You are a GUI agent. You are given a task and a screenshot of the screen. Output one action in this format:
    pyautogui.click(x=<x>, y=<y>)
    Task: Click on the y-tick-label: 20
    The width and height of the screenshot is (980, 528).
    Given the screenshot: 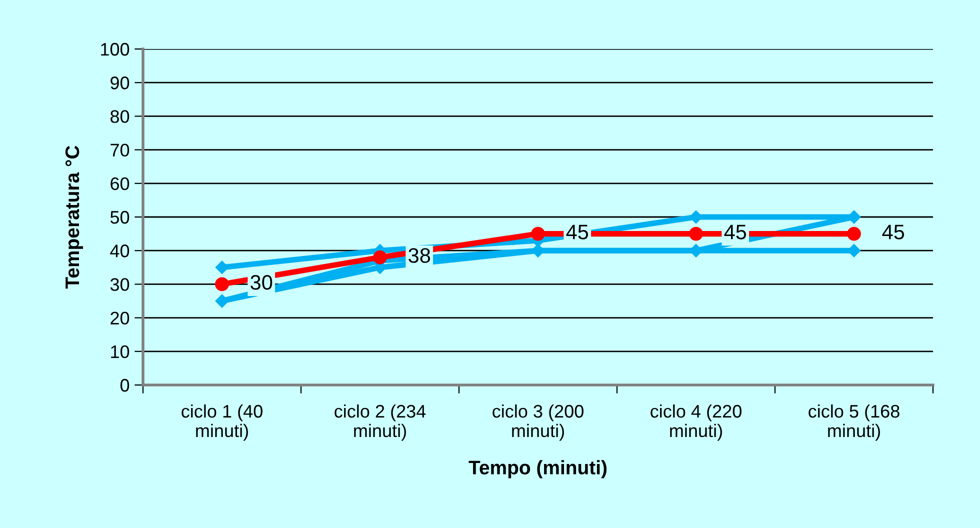 What is the action you would take?
    pyautogui.click(x=120, y=318)
    